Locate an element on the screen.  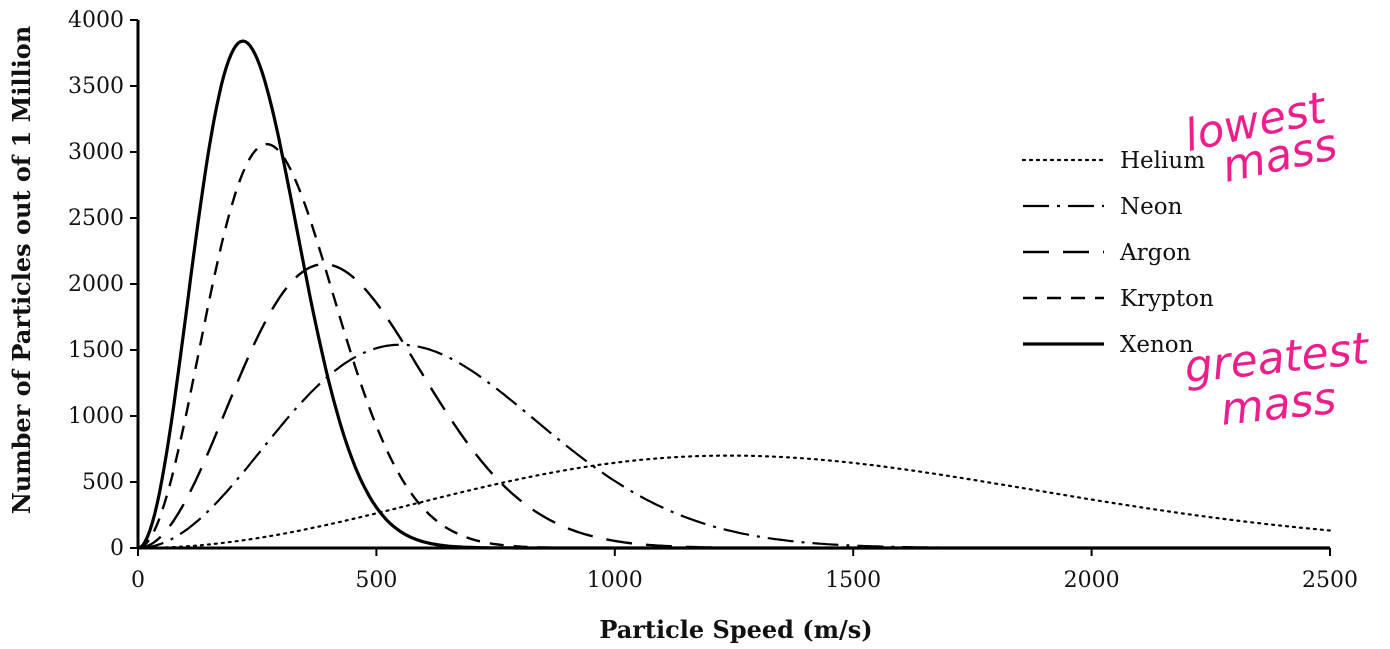
x-axis-title: Particle Speed (m/s) is located at coordinates (735, 629).